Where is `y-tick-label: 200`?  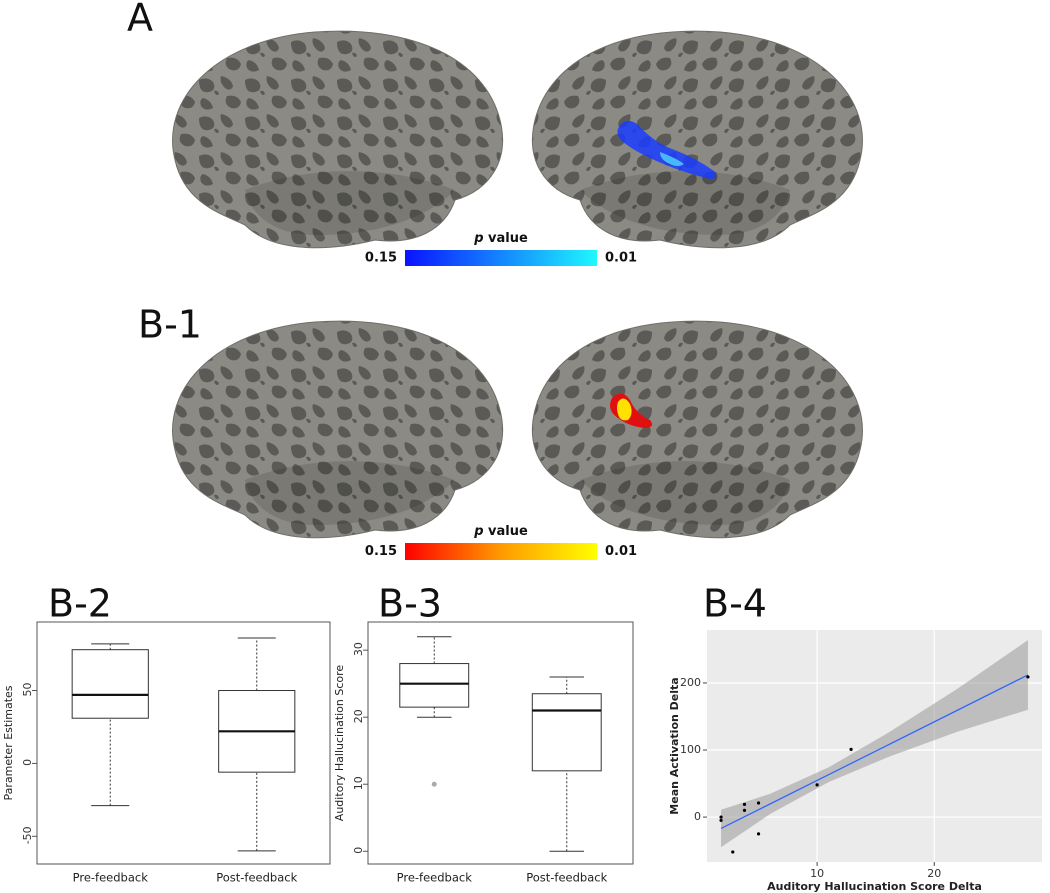 y-tick-label: 200 is located at coordinates (690, 682).